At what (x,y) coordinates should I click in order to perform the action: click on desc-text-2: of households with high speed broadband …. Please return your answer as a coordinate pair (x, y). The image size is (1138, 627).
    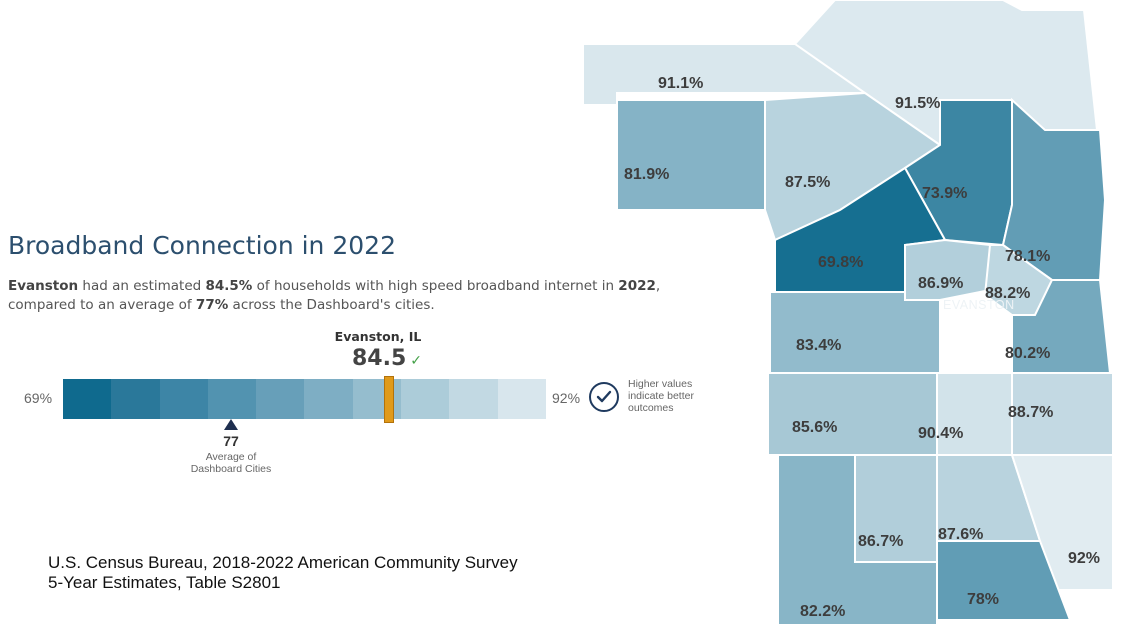
    Looking at the image, I should click on (435, 286).